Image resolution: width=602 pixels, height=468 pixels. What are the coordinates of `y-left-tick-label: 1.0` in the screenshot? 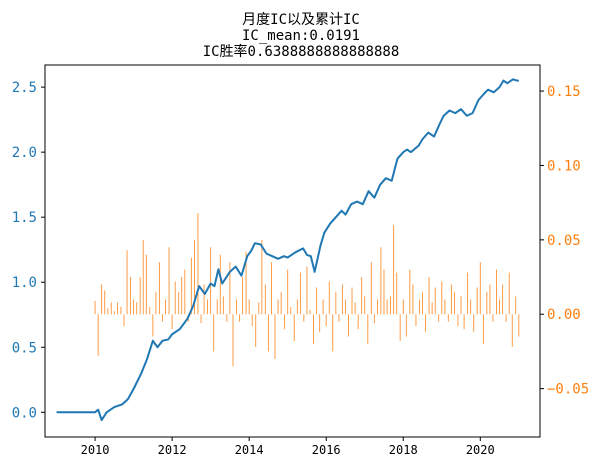 It's located at (24, 283).